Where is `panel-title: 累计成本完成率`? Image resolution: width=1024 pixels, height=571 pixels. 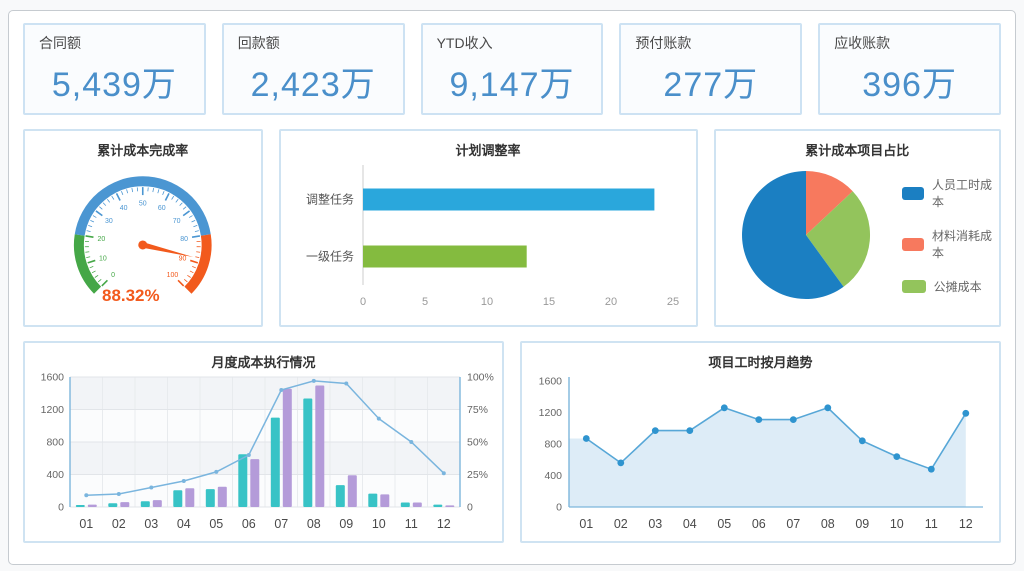 panel-title: 累计成本完成率 is located at coordinates (143, 150).